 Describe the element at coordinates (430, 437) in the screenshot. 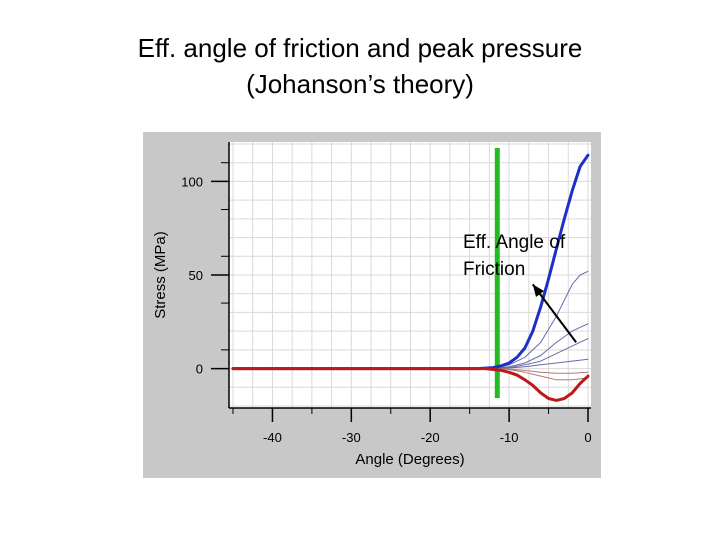

I see `x-tick-label: -20` at that location.